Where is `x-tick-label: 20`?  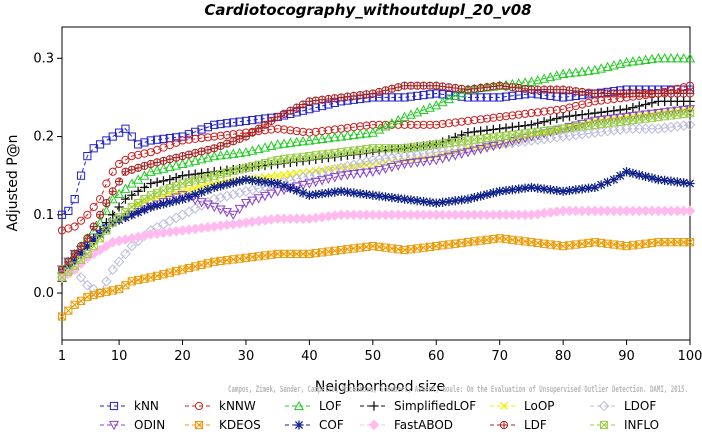
x-tick-label: 20 is located at coordinates (182, 356).